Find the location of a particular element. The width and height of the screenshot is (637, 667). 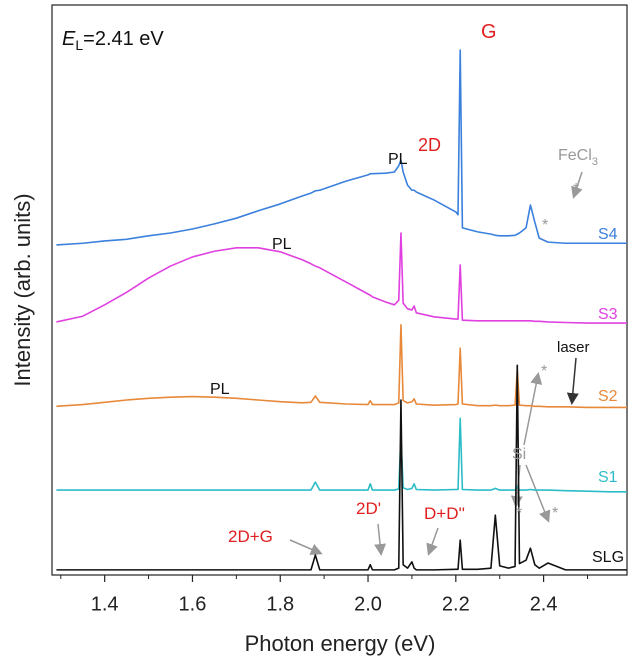

annotation-text: 2D' is located at coordinates (368, 508).